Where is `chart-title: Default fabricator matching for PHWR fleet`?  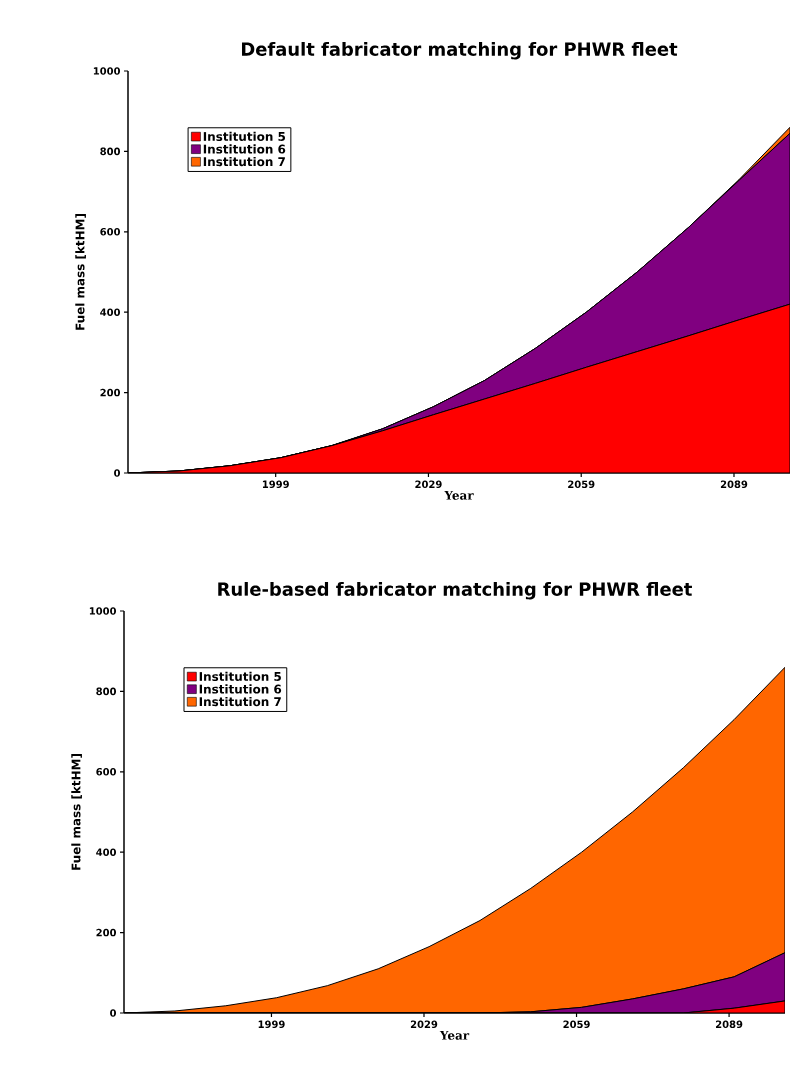 chart-title: Default fabricator matching for PHWR fleet is located at coordinates (460, 51).